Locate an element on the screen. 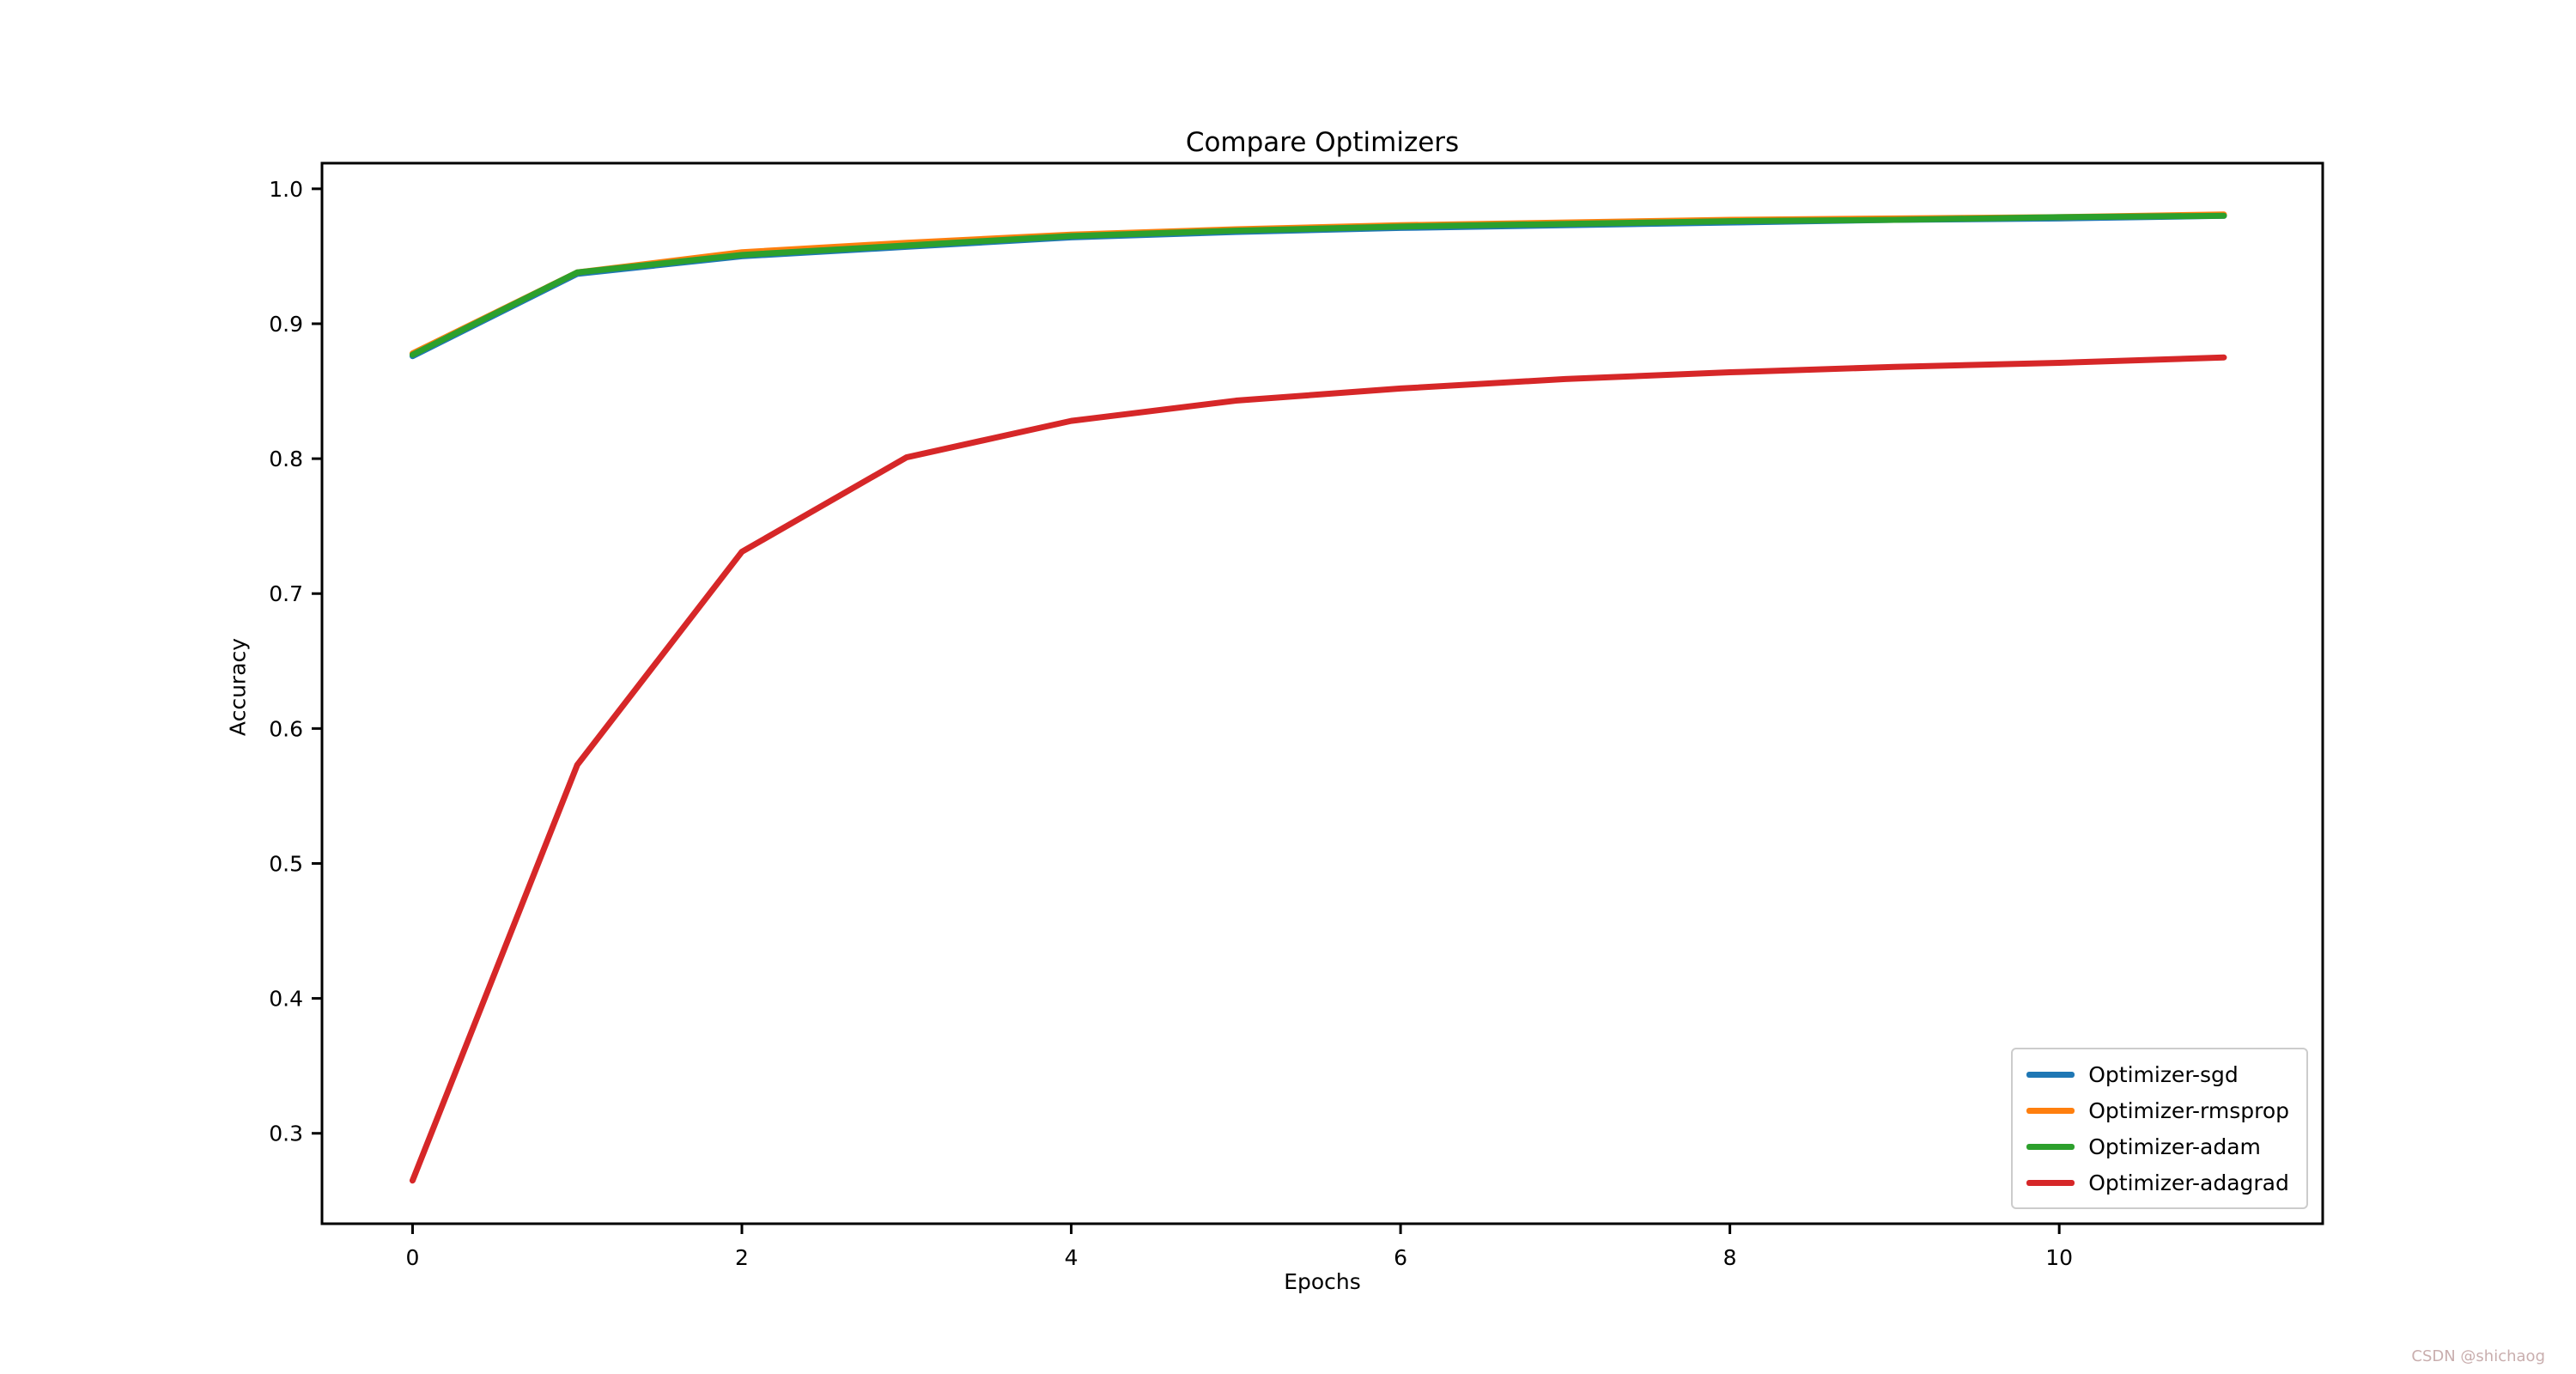  legend-item: Optimizer-sgd is located at coordinates (2157, 1074).